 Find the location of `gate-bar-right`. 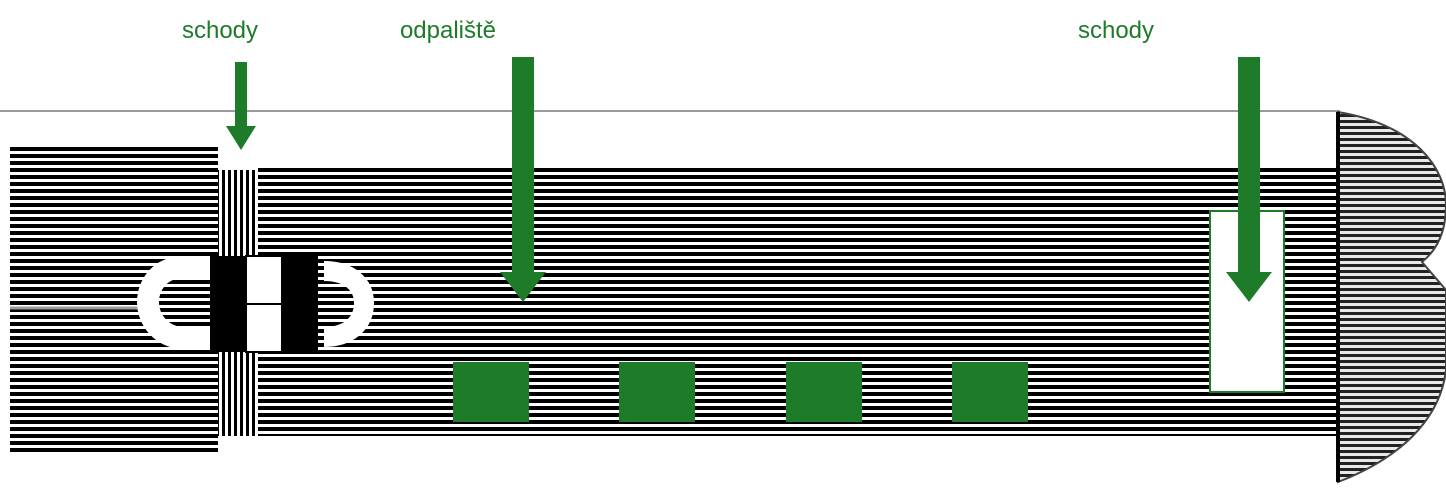

gate-bar-right is located at coordinates (300, 304).